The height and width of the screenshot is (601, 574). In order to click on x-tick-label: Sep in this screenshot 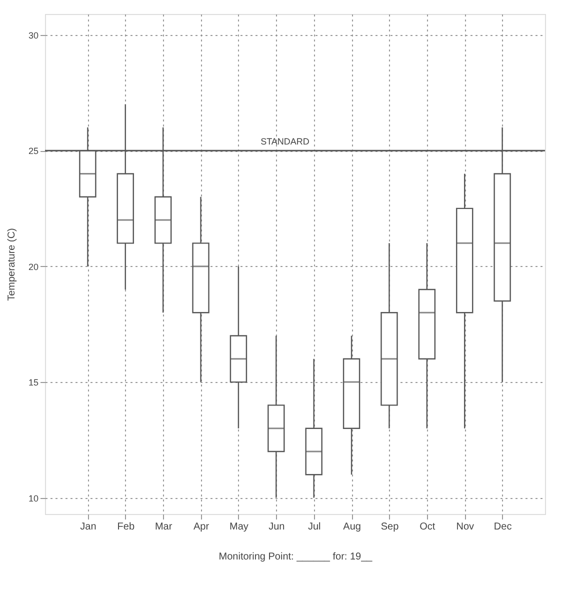, I will do `click(390, 527)`.